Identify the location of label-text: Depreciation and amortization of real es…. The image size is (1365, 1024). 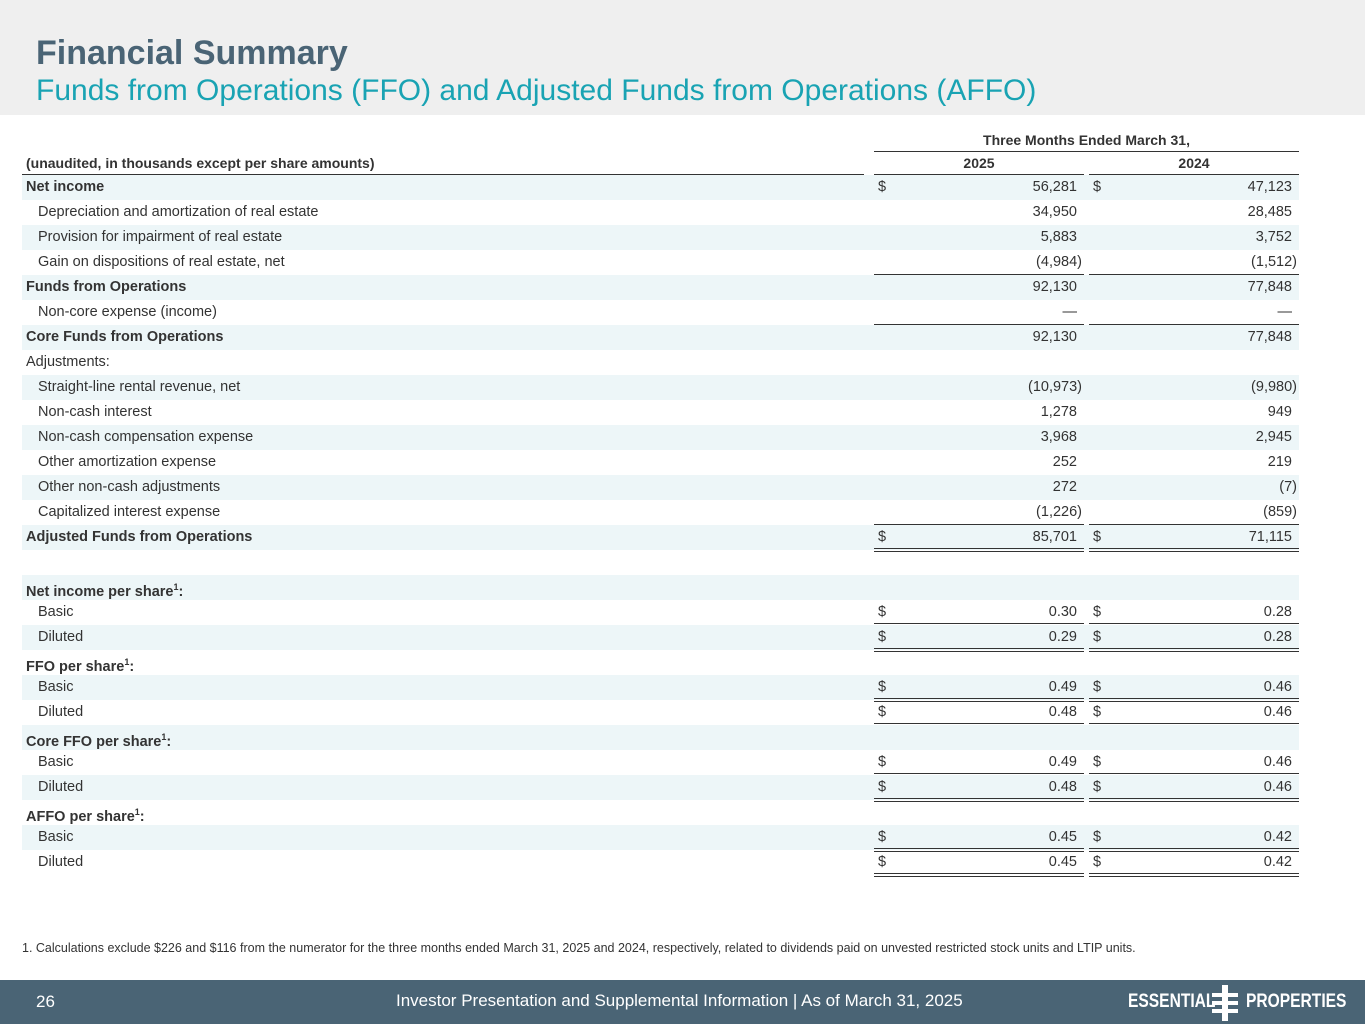
(178, 212).